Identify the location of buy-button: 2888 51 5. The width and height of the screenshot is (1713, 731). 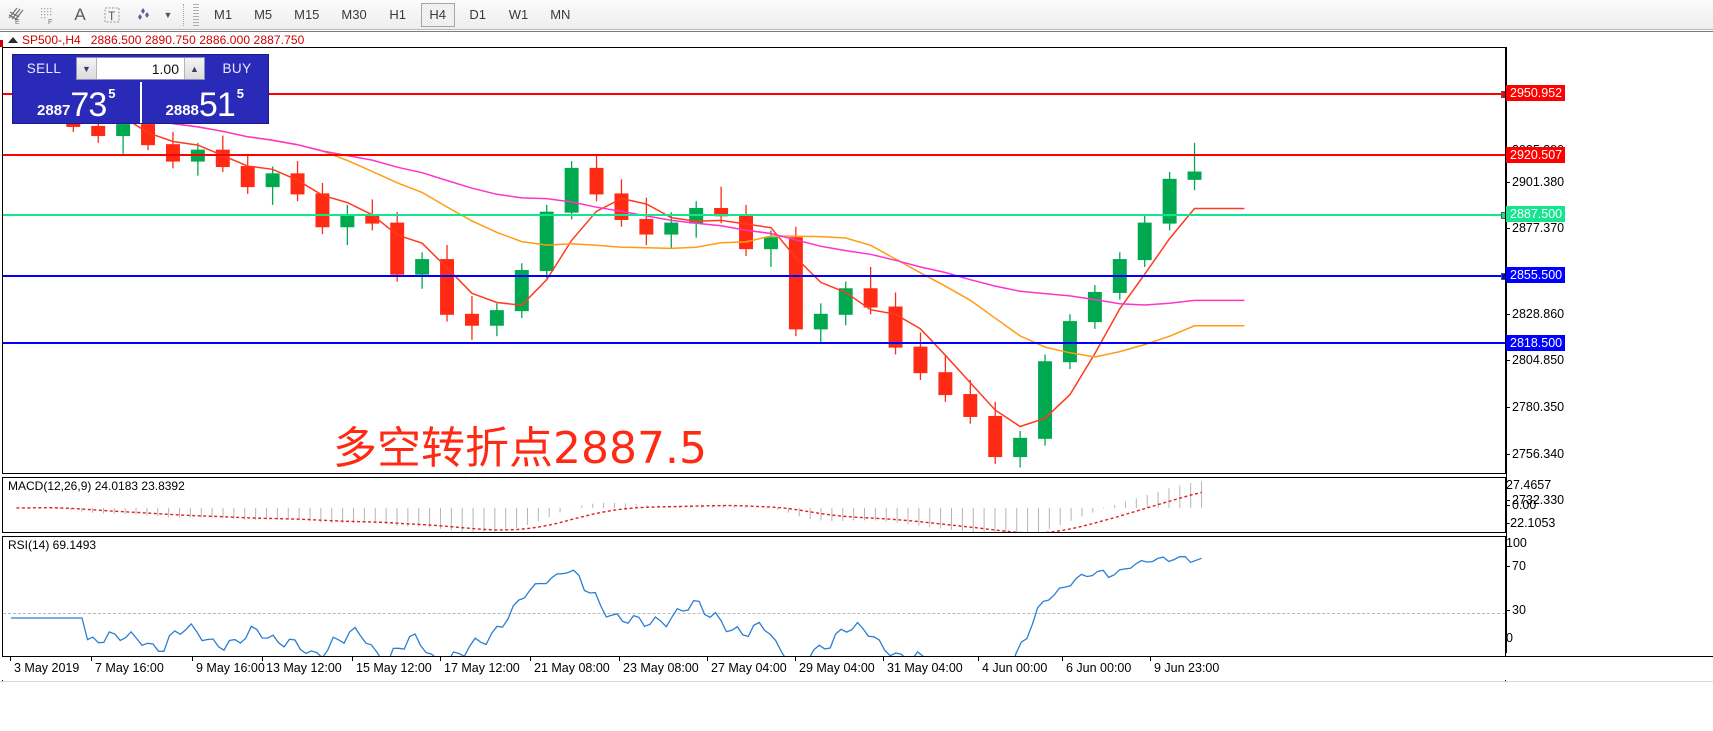
(204, 103).